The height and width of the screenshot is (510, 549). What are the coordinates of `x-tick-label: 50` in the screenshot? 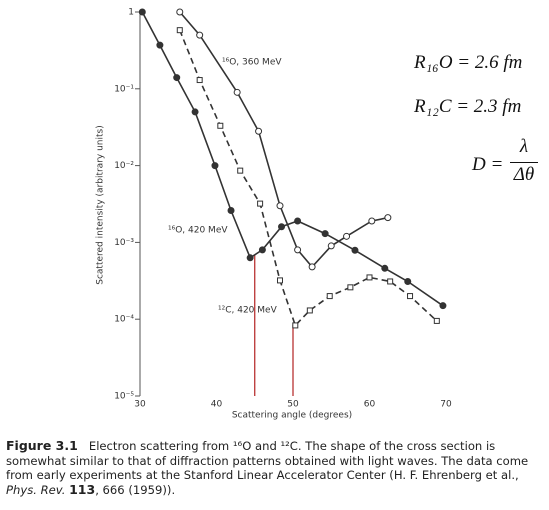 It's located at (293, 405).